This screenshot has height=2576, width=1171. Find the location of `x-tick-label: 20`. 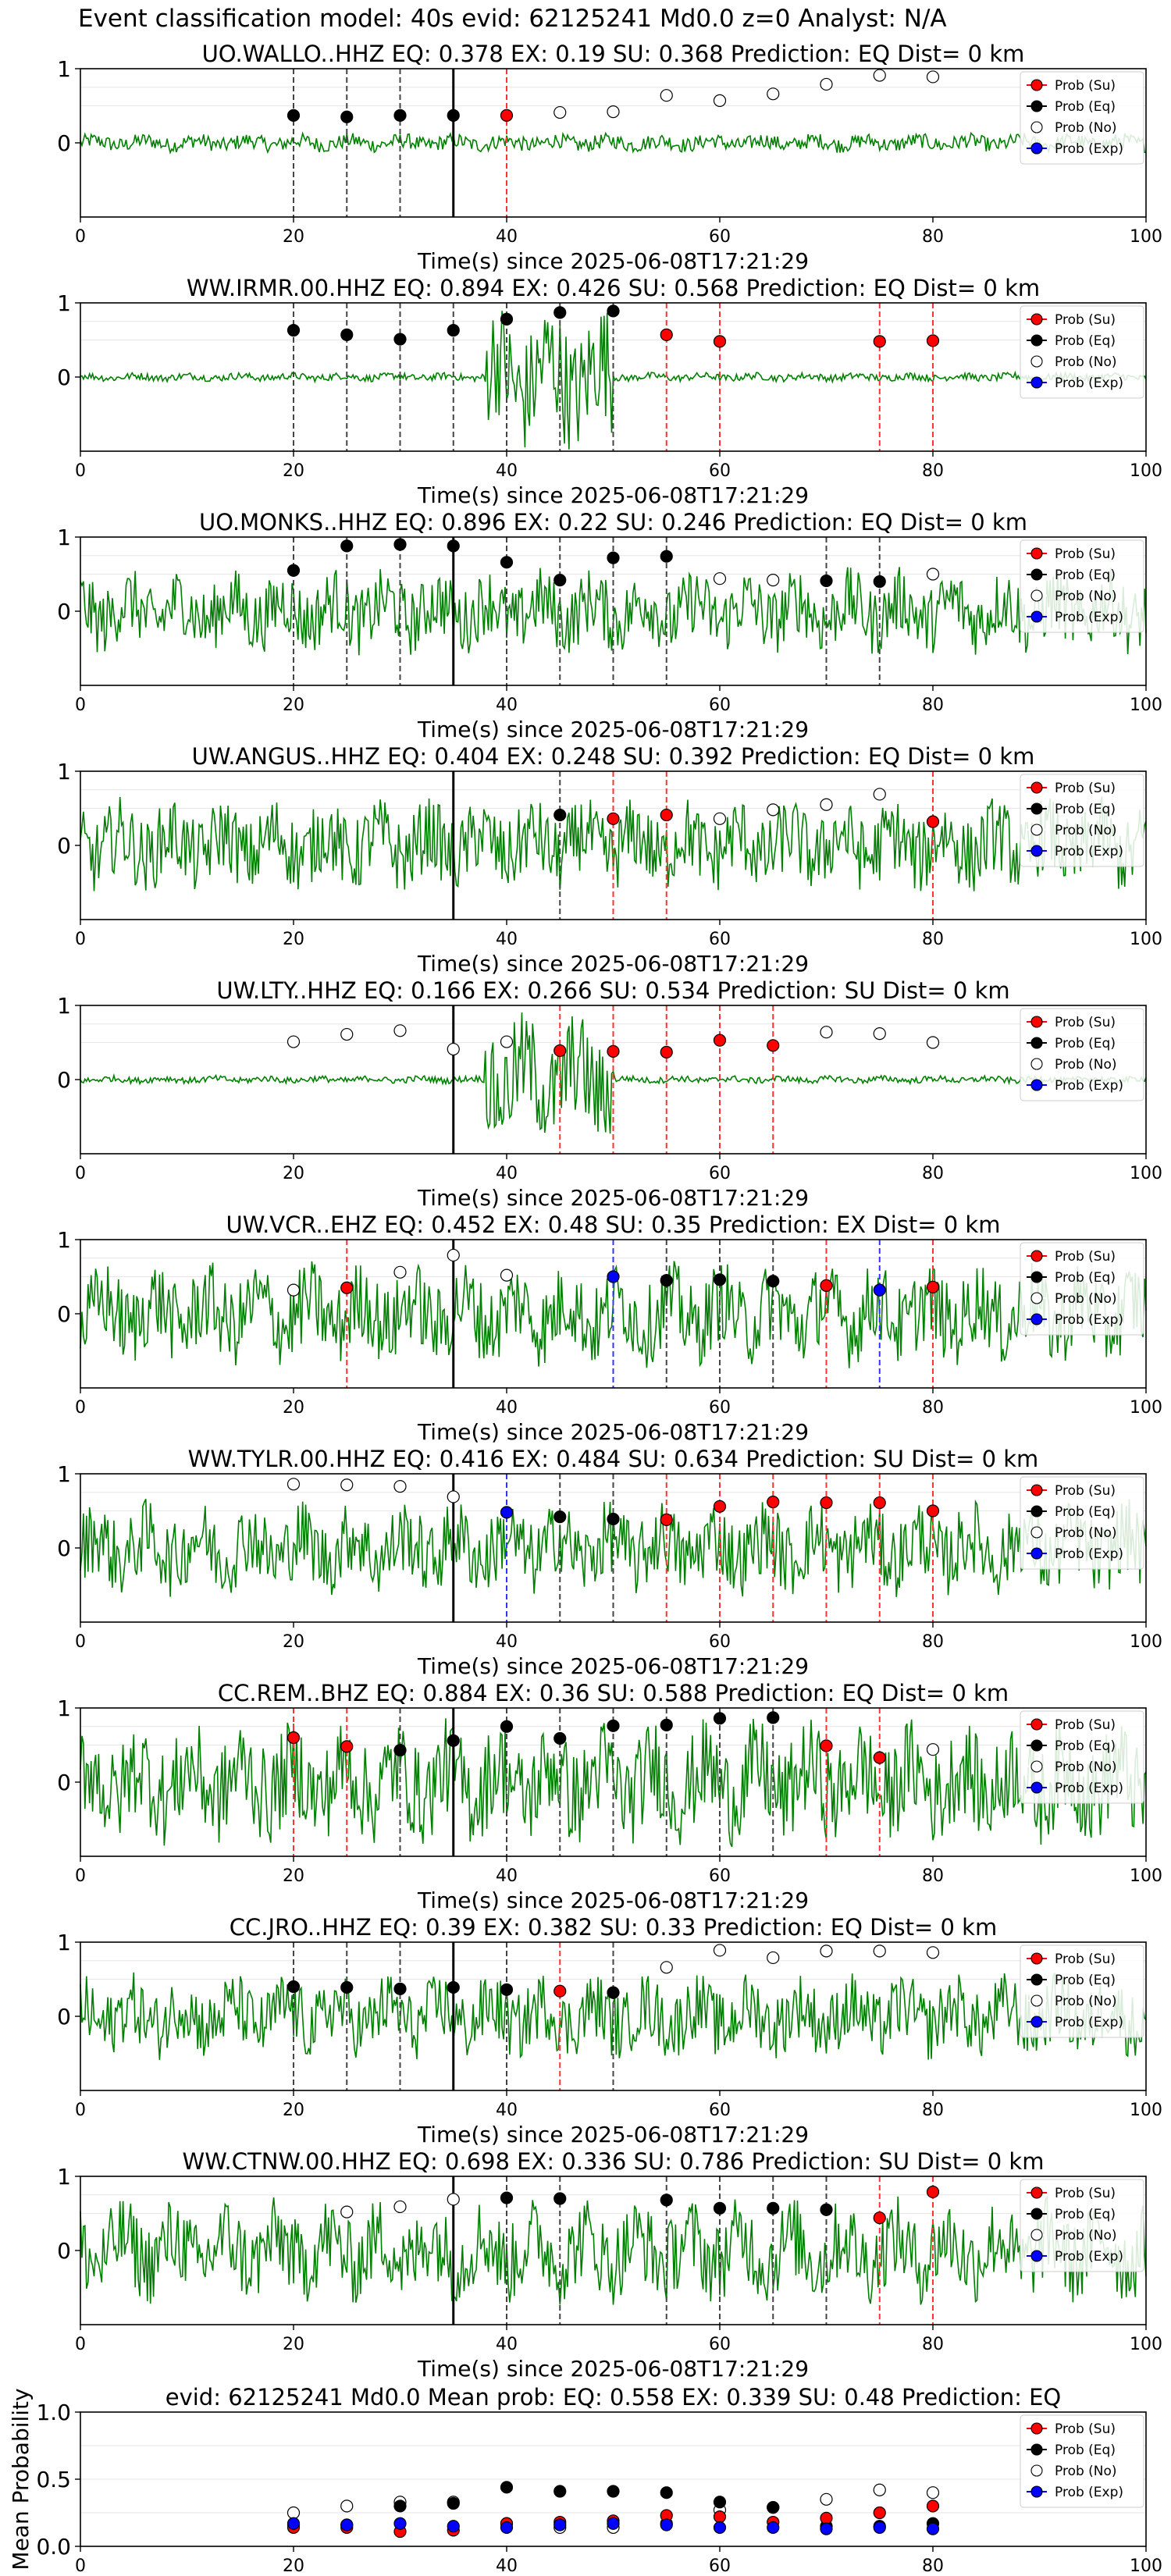

x-tick-label: 20 is located at coordinates (293, 705).